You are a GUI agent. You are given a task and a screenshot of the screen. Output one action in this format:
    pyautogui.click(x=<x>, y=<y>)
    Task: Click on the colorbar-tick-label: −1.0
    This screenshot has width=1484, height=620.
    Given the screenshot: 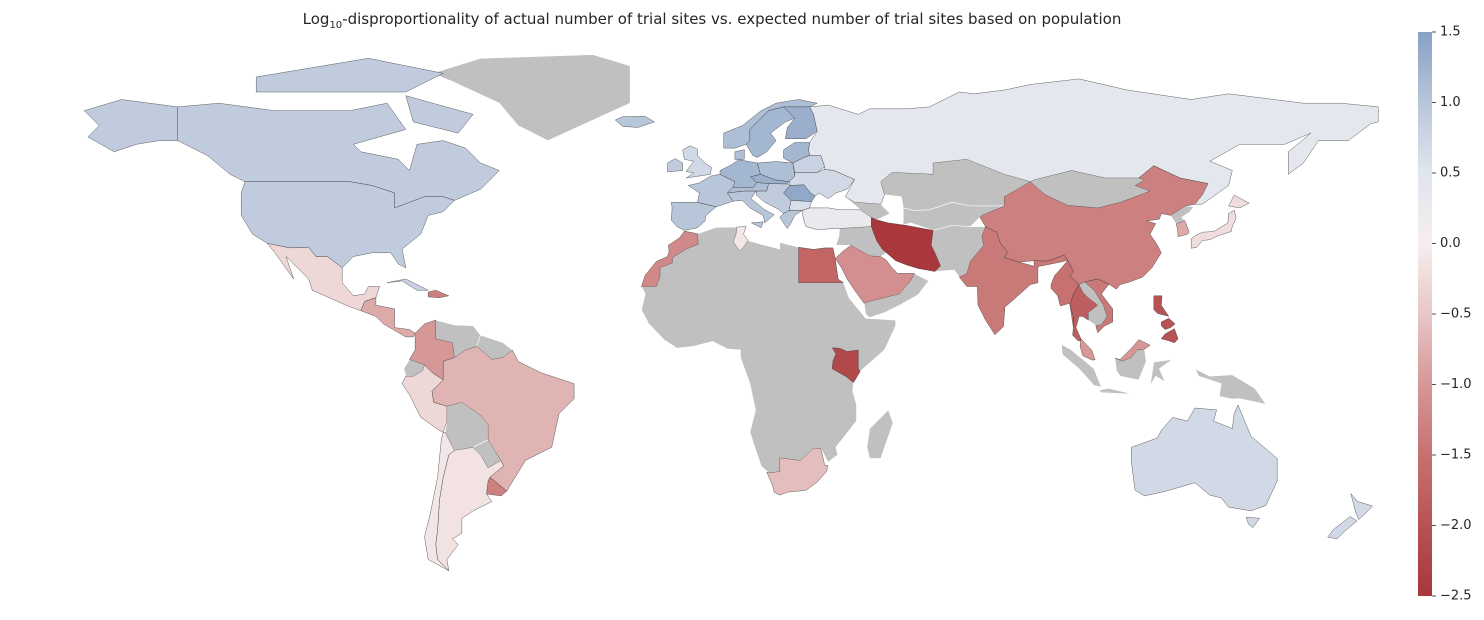 What is the action you would take?
    pyautogui.click(x=1456, y=384)
    